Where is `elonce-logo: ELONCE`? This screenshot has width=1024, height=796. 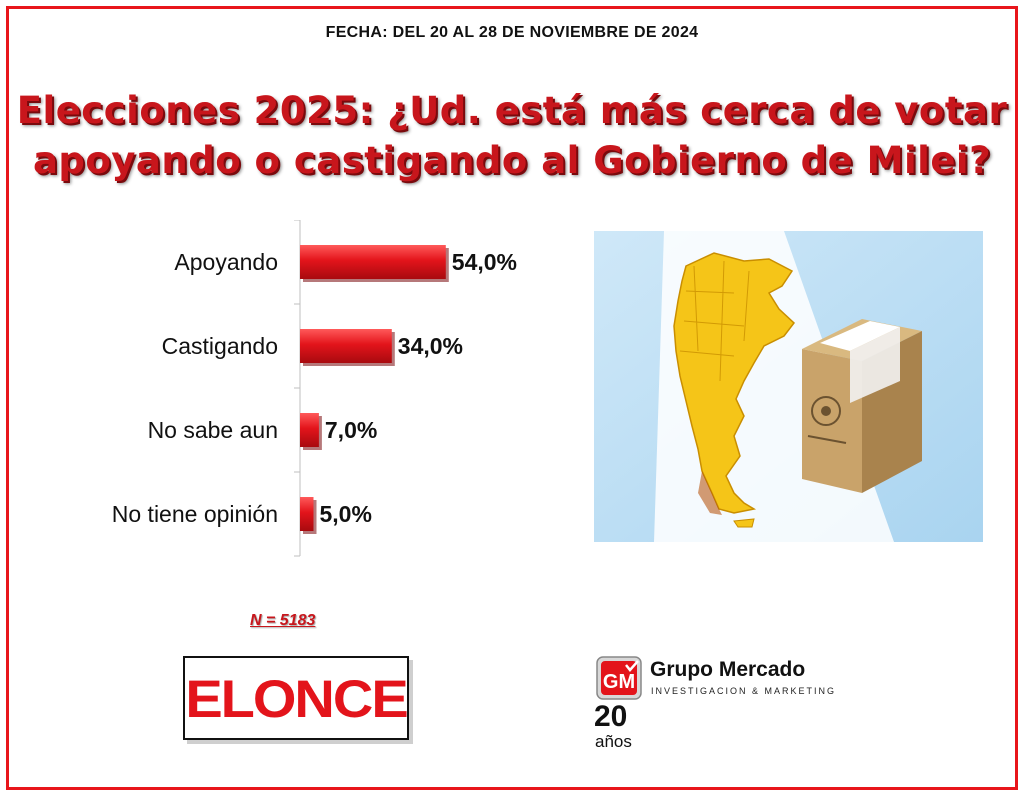
elonce-logo: ELONCE is located at coordinates (296, 698).